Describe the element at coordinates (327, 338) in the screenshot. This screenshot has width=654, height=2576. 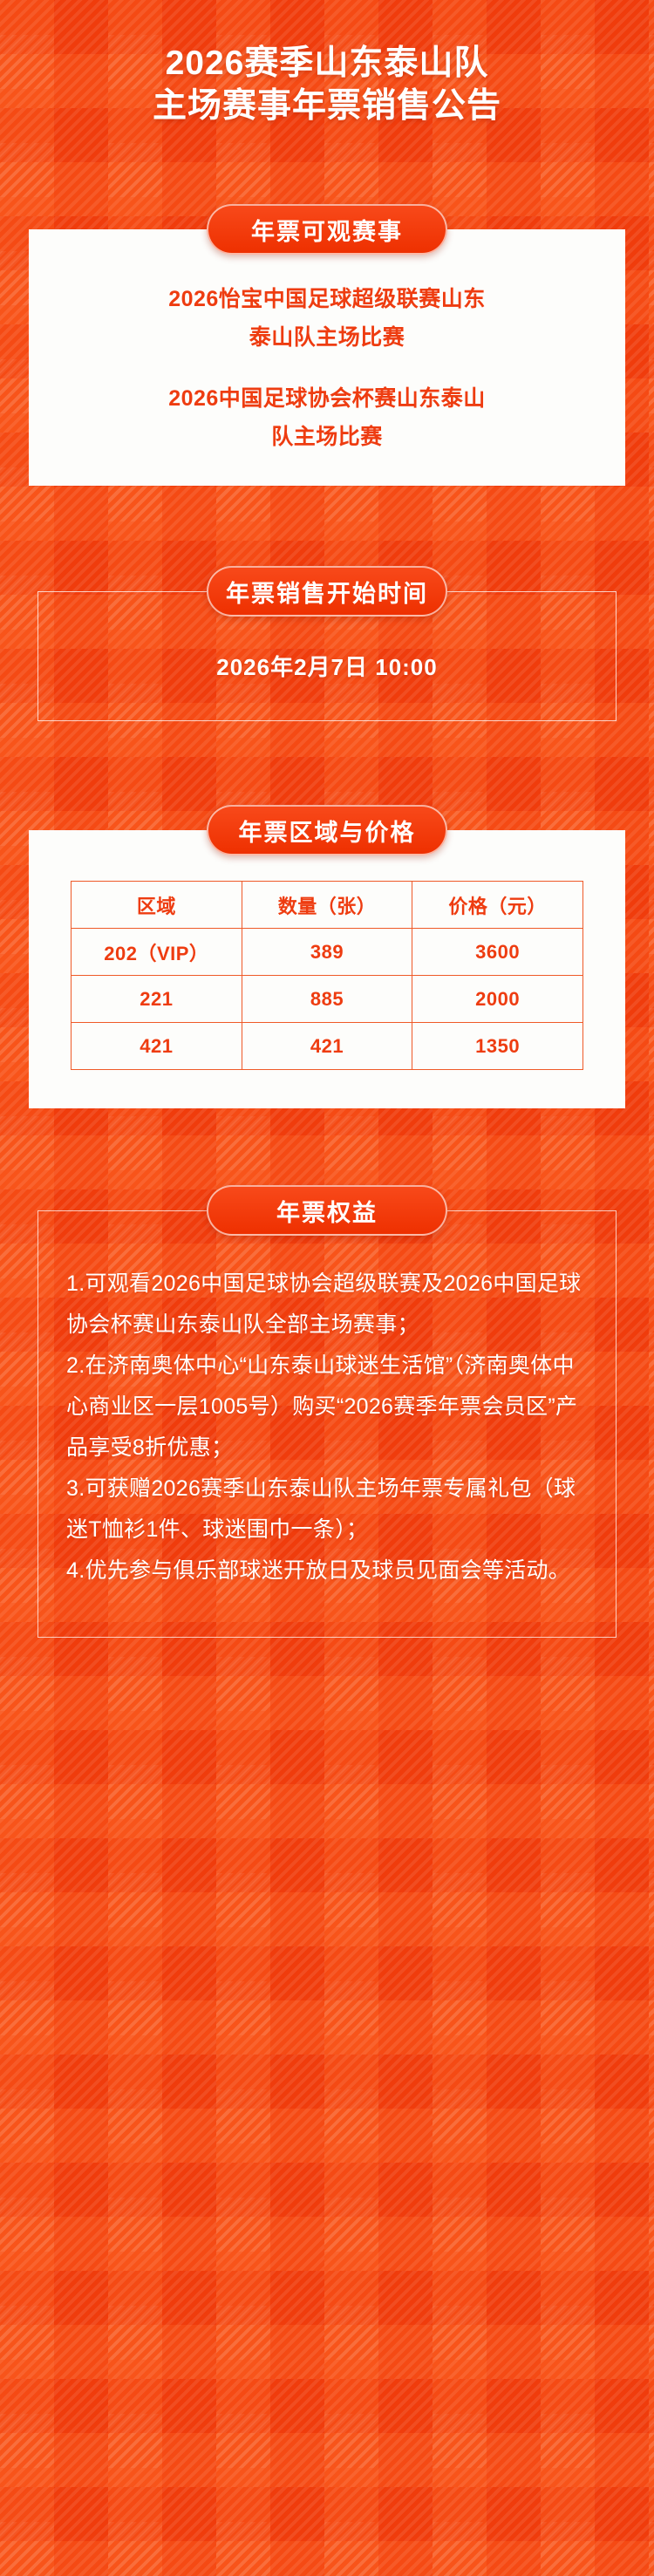
I see `match-line: 泰山队主场比赛` at that location.